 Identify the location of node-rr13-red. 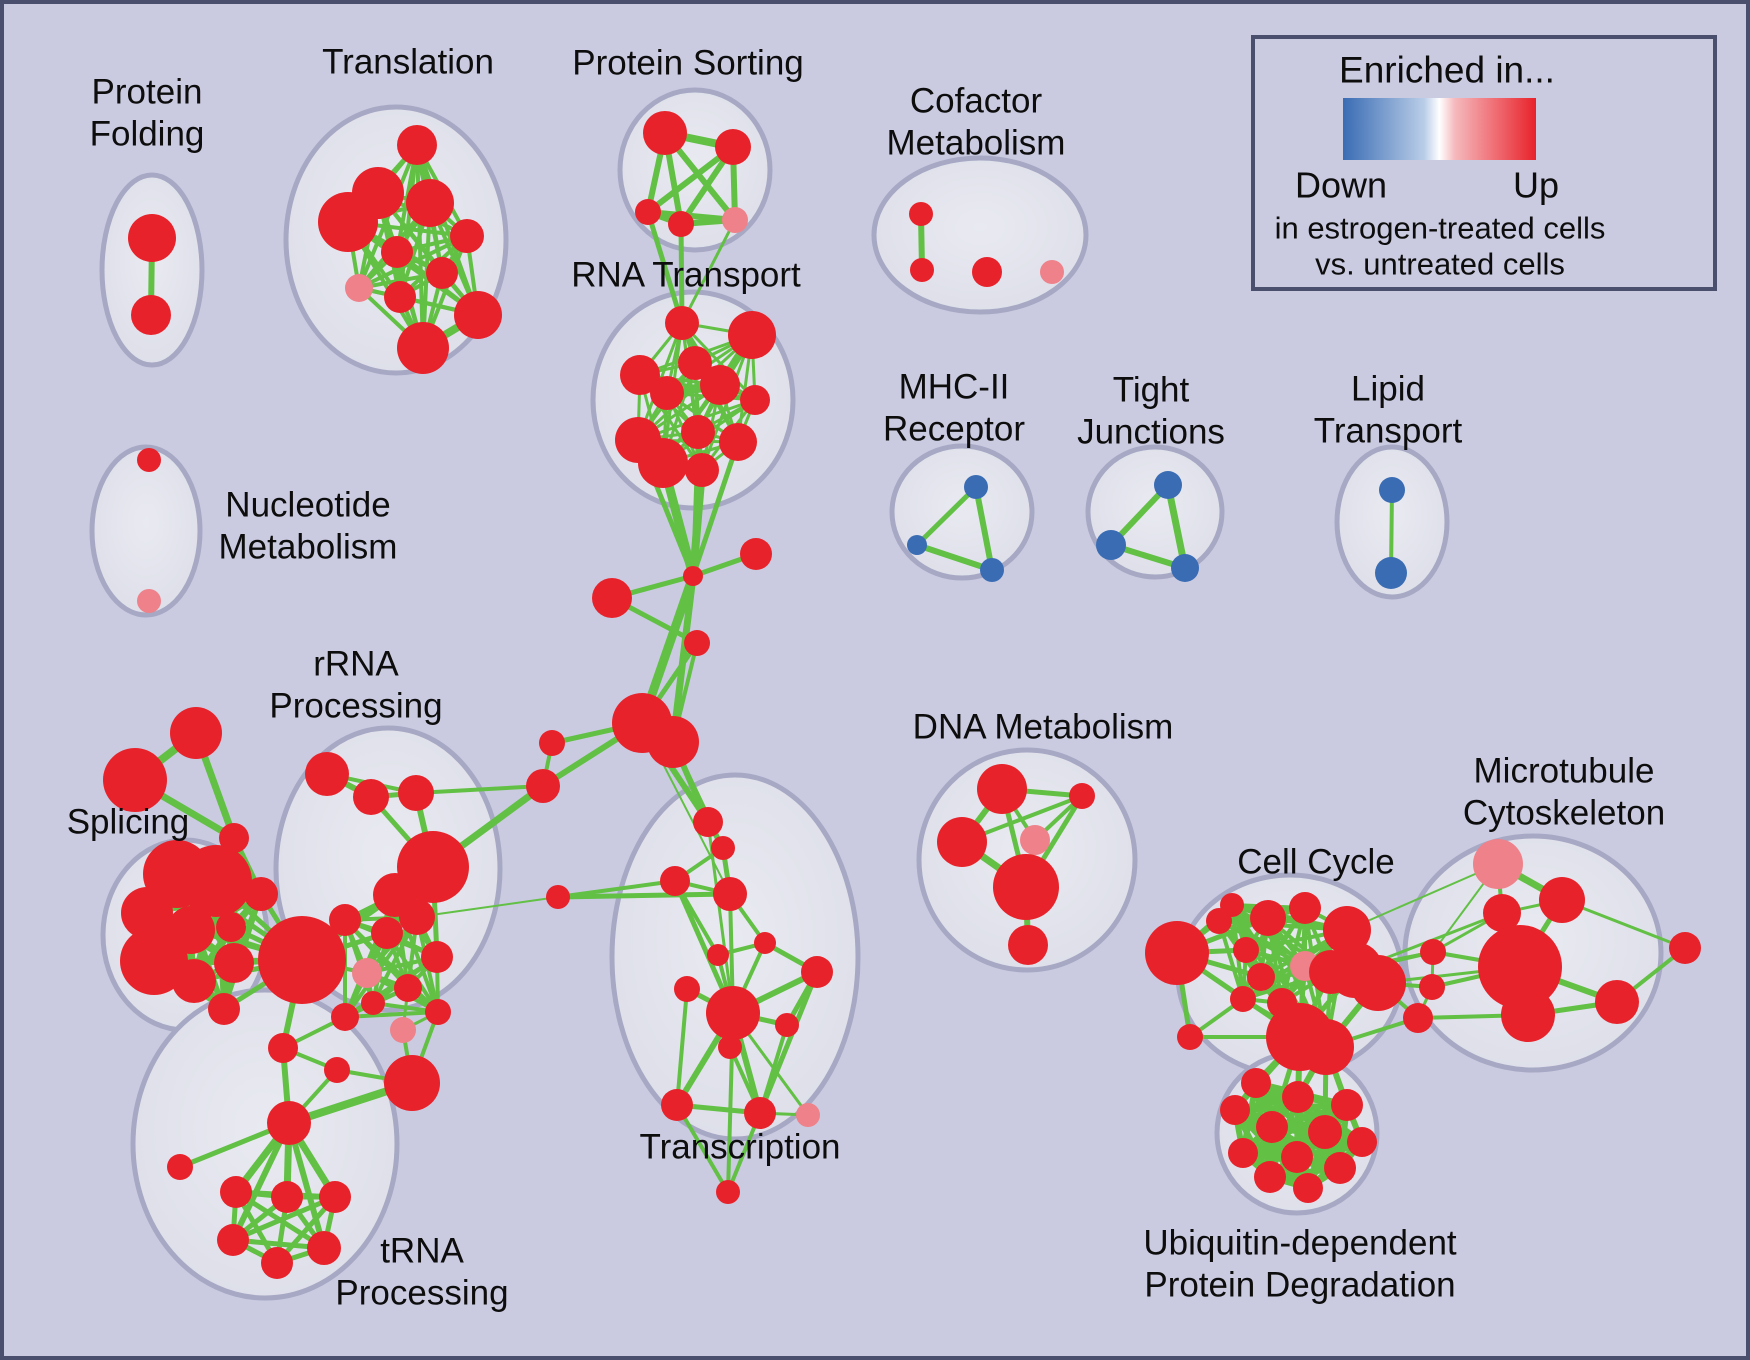
(345, 1017).